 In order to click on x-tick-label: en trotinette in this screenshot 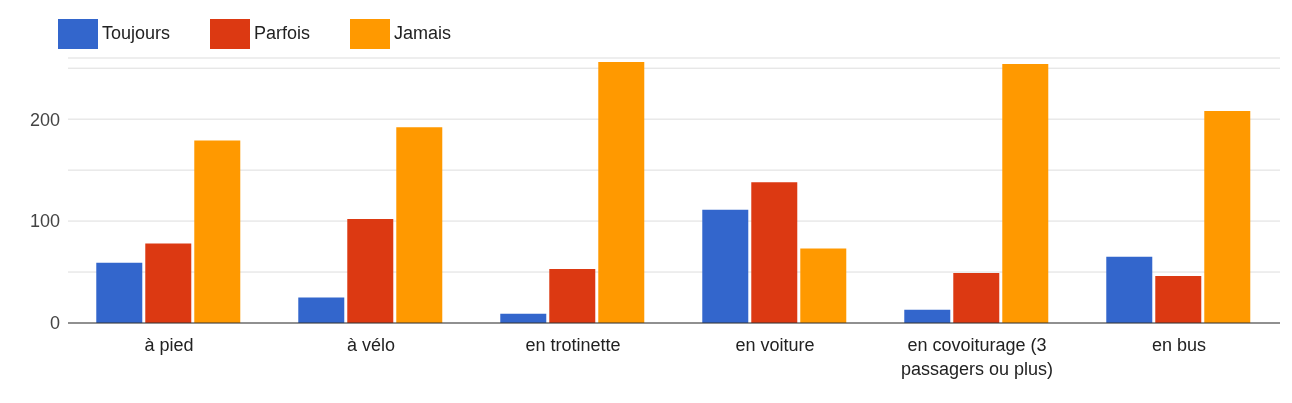, I will do `click(573, 345)`.